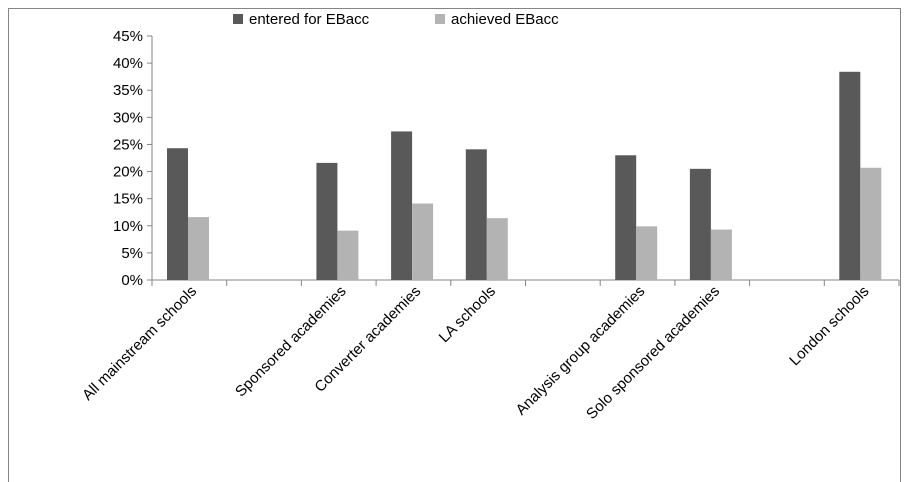  Describe the element at coordinates (128, 63) in the screenshot. I see `y-tick-label: 40%` at that location.